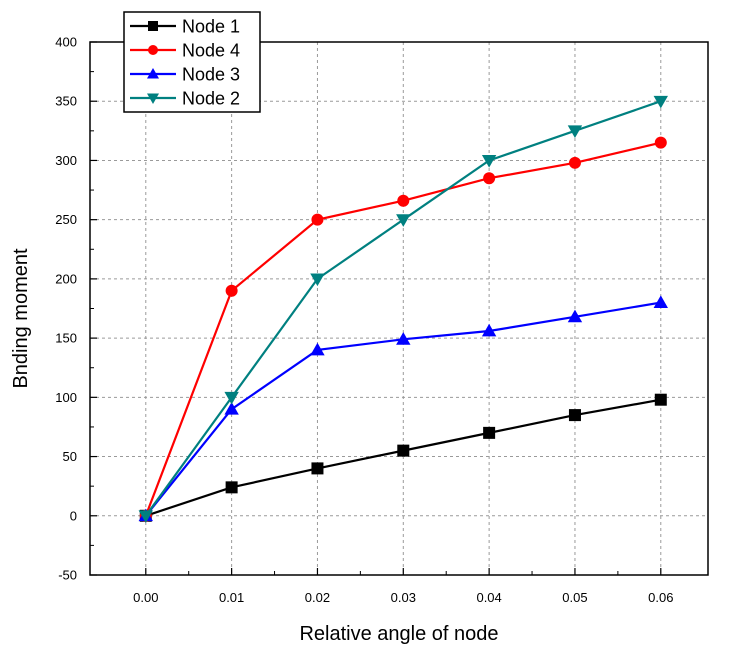 This screenshot has width=729, height=648. What do you see at coordinates (70, 456) in the screenshot?
I see `y-tick-label: 50` at bounding box center [70, 456].